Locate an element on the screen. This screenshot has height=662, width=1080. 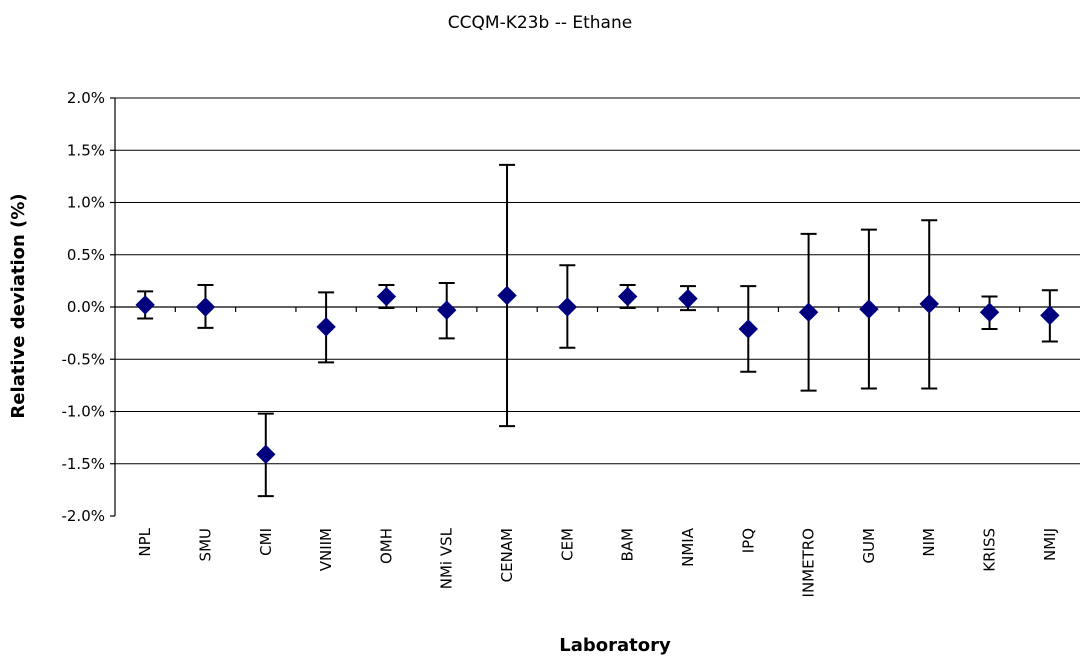
x-tick-label: NPL is located at coordinates (145, 541).